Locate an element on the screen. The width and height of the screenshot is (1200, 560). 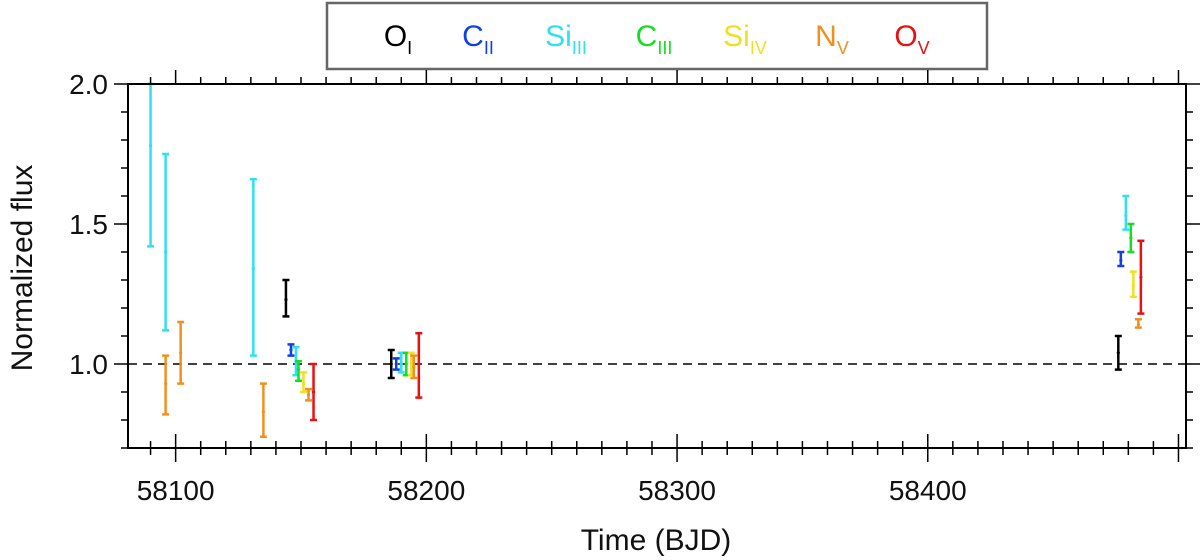
legend-box is located at coordinates (657, 36).